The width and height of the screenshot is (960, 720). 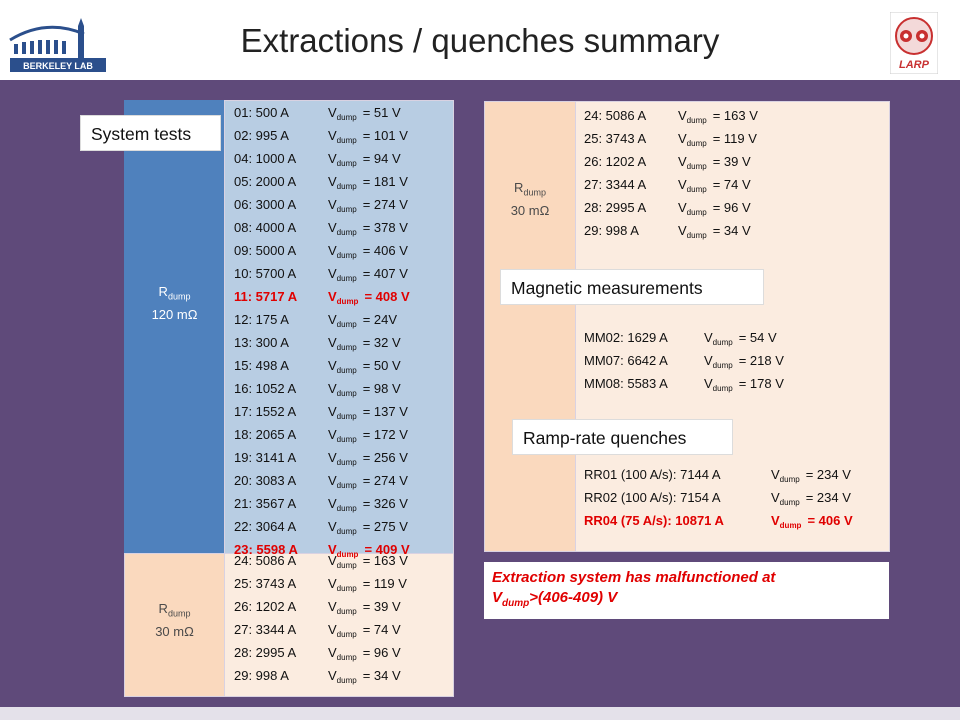 What do you see at coordinates (626, 360) in the screenshot?
I see `current-label: MM07: 6642 A` at bounding box center [626, 360].